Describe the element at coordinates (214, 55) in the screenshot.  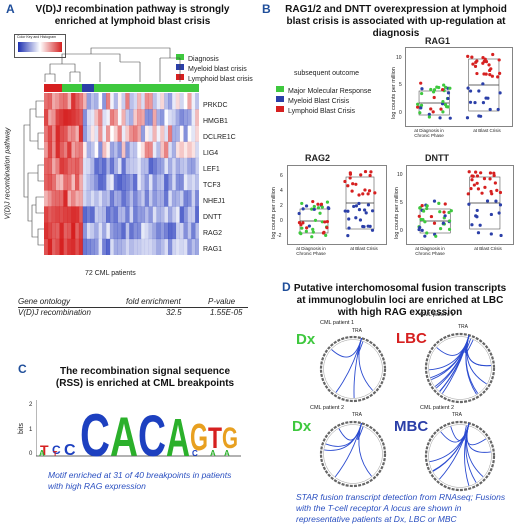
I see `legend-item-diagnosis: Diagnosis` at that location.